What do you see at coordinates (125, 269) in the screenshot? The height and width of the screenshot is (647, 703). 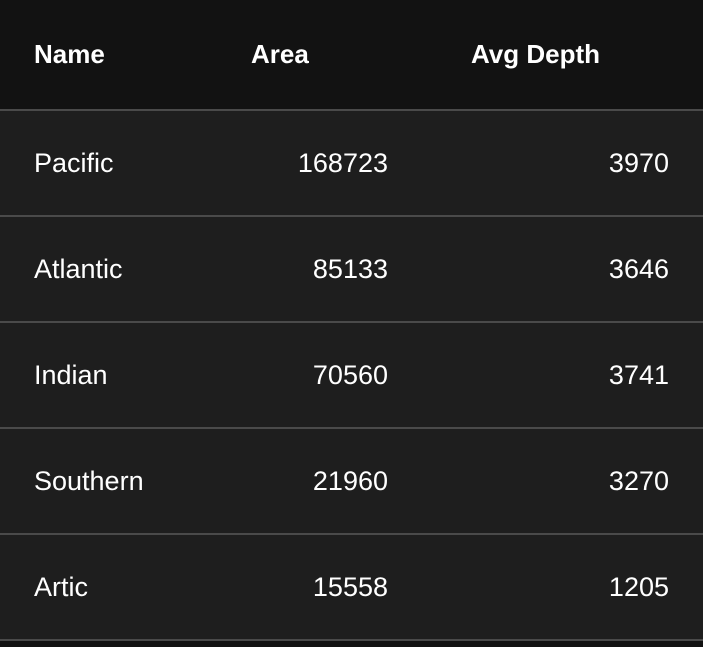 I see `cell-name: Atlantic` at bounding box center [125, 269].